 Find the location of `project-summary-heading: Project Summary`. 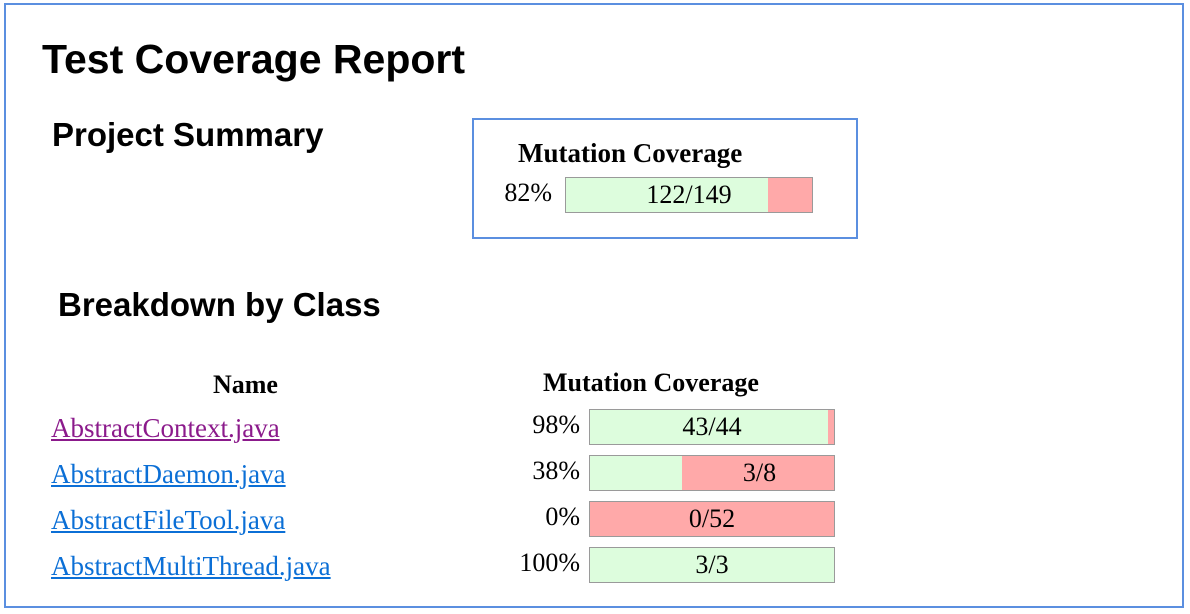

project-summary-heading: Project Summary is located at coordinates (188, 134).